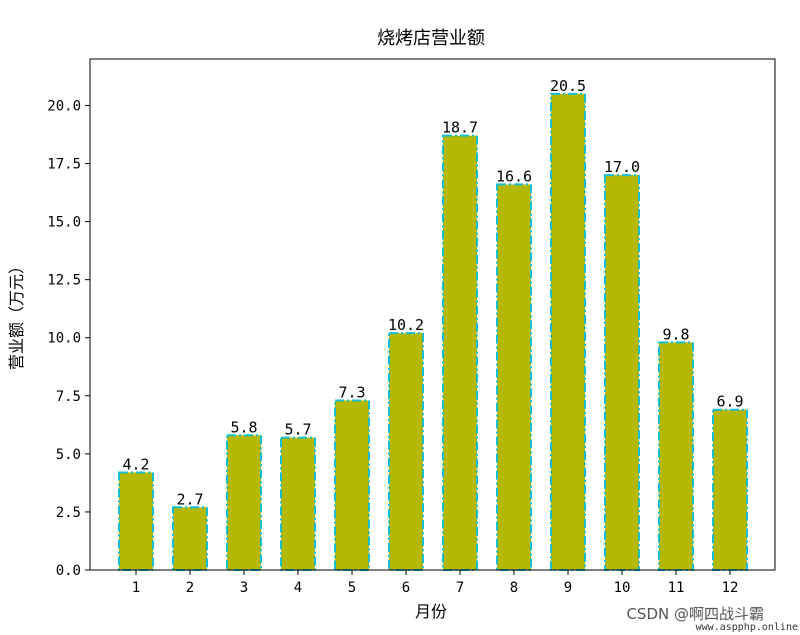 The height and width of the screenshot is (635, 800). I want to click on y-tick-label-6: 15.0, so click(64, 223).